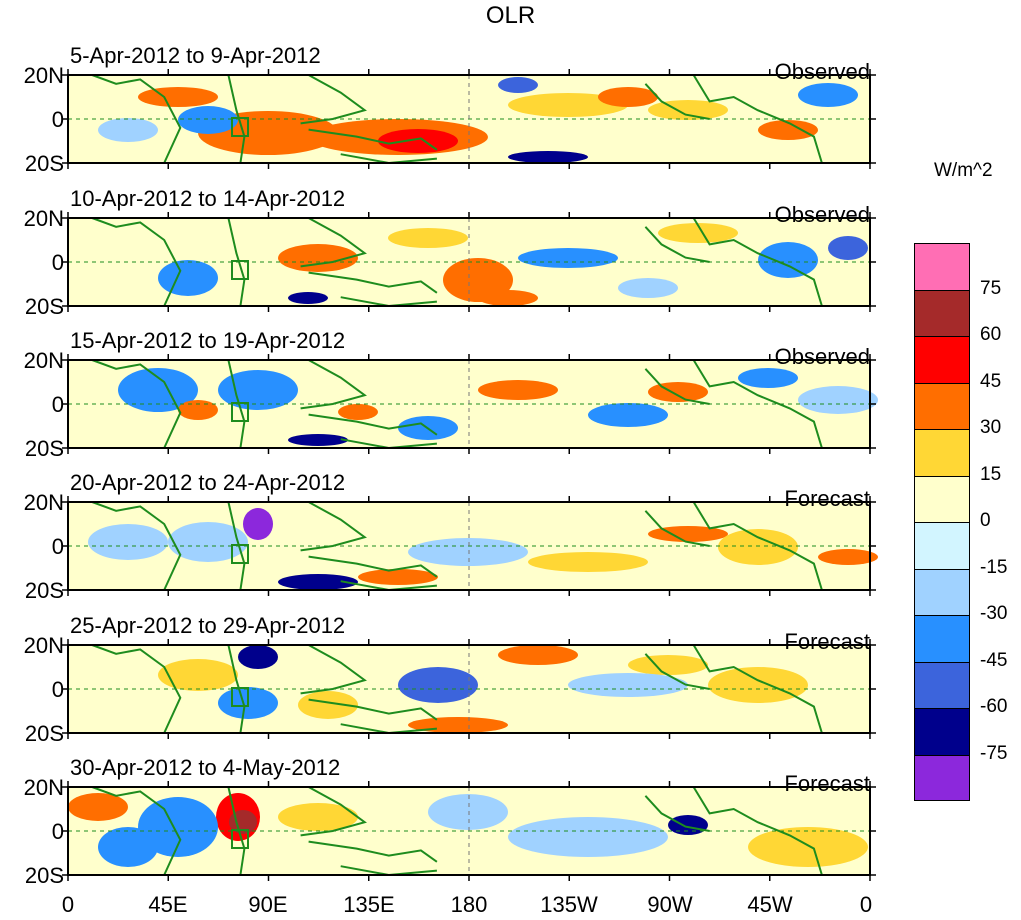 This screenshot has height=920, width=1021. Describe the element at coordinates (369, 904) in the screenshot. I see `lon-label-135e: 135E` at that location.